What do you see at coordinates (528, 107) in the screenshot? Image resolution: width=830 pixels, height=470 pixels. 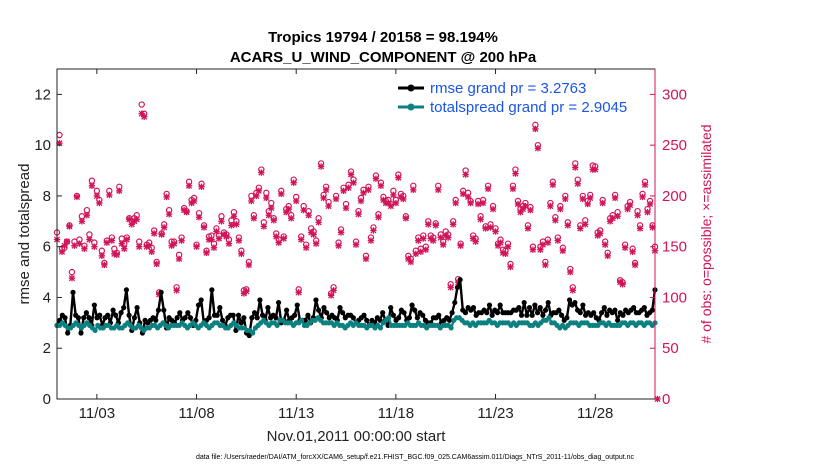 I see `legend-spread-label: totalspread grand pr = 2.9045` at bounding box center [528, 107].